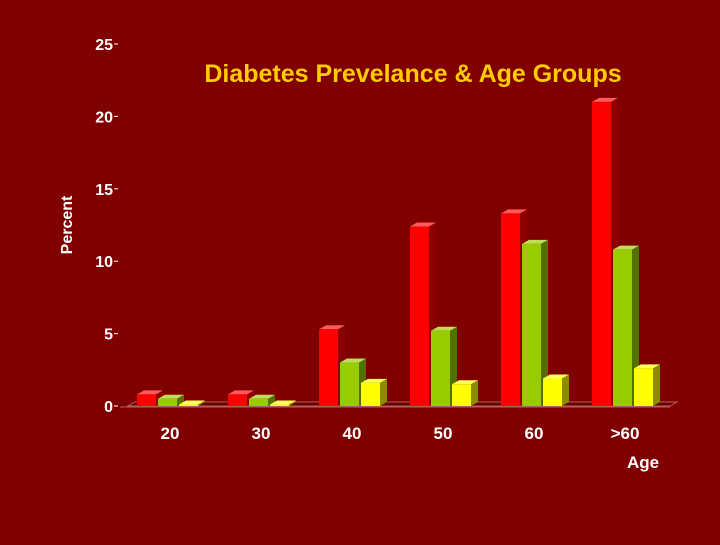 This screenshot has height=545, width=720. Describe the element at coordinates (67, 224) in the screenshot. I see `y-axis-label: Percent` at that location.